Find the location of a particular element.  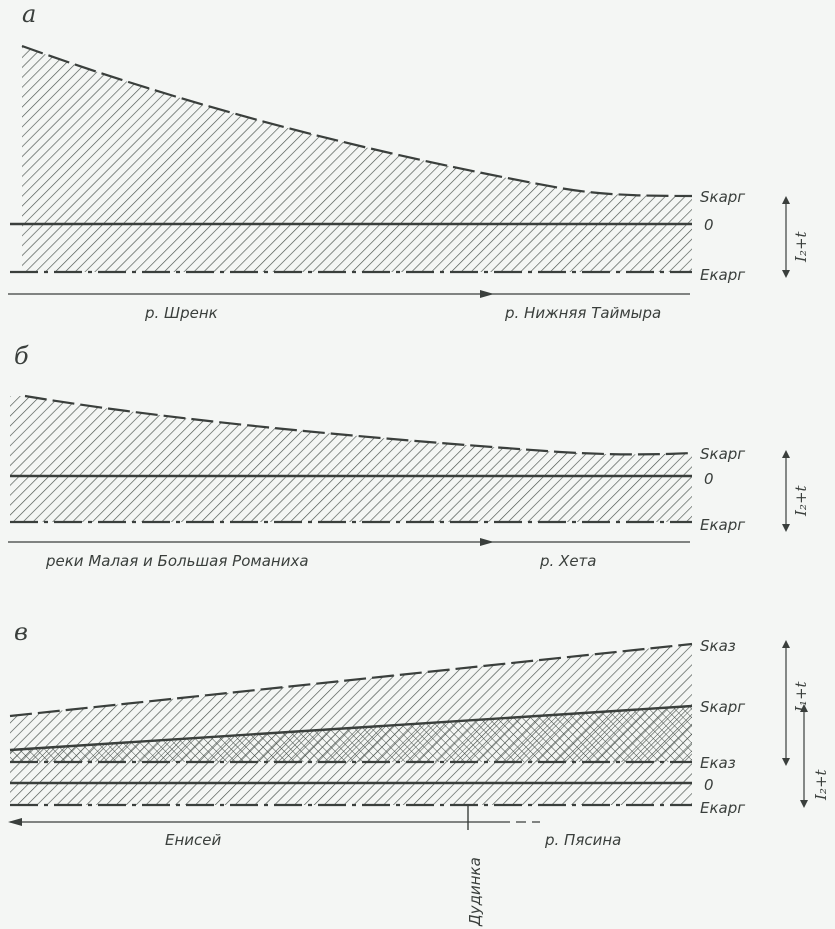

crosshatch-band-c is located at coordinates (351, 734).